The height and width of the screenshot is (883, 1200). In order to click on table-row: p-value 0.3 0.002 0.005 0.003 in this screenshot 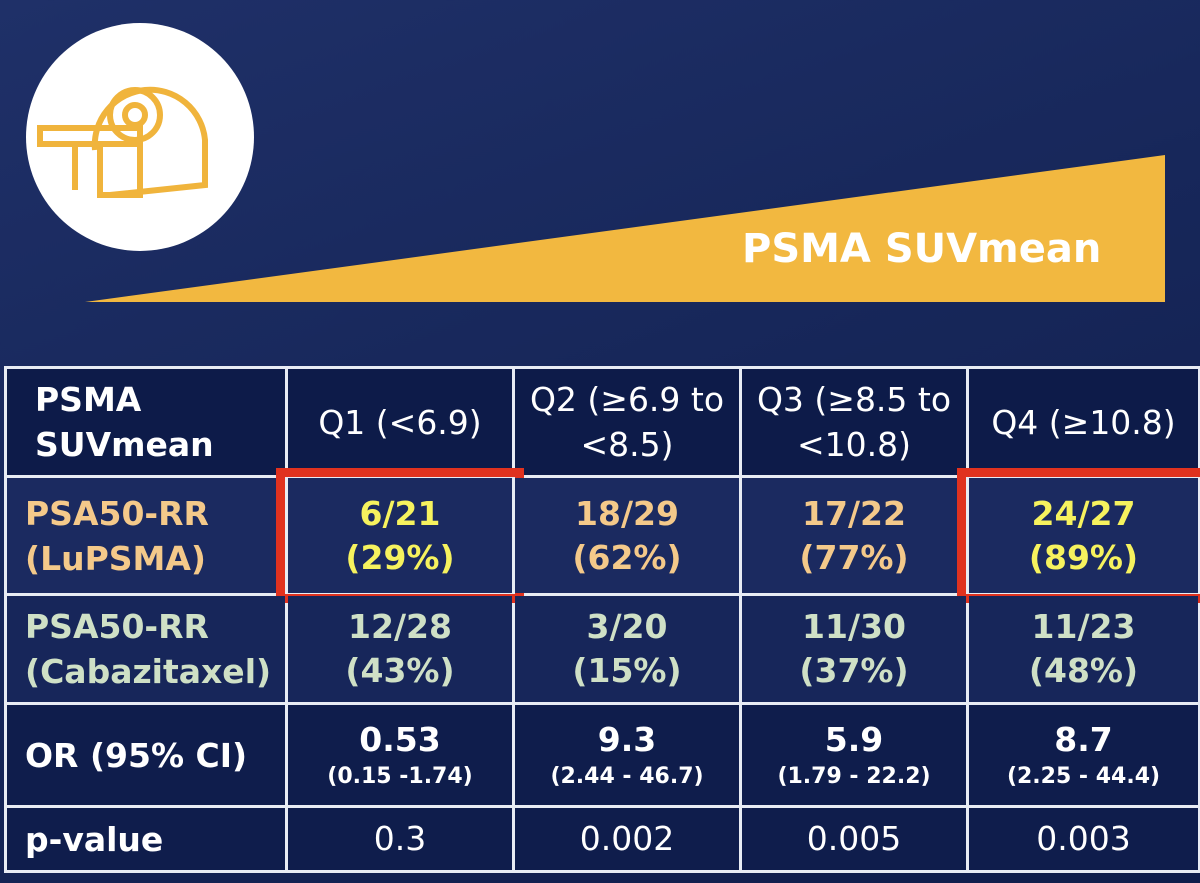, I will do `click(602, 839)`.